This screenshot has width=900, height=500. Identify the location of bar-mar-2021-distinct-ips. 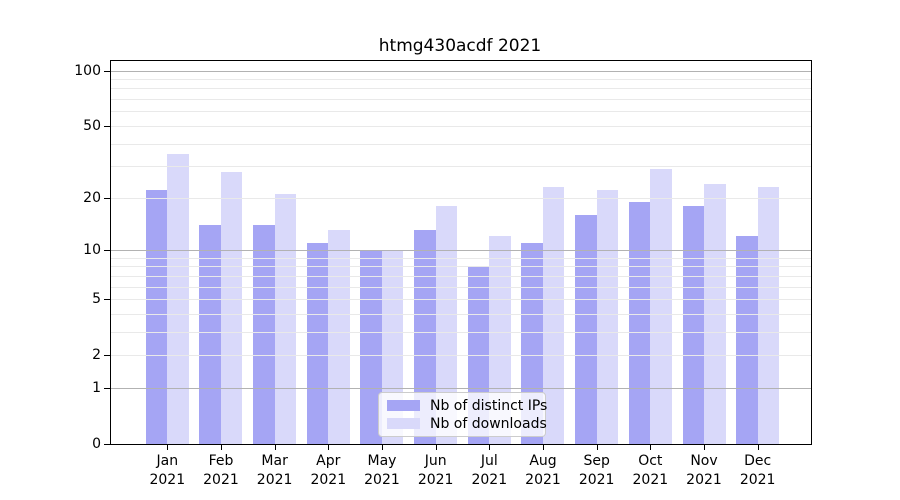
(264, 334).